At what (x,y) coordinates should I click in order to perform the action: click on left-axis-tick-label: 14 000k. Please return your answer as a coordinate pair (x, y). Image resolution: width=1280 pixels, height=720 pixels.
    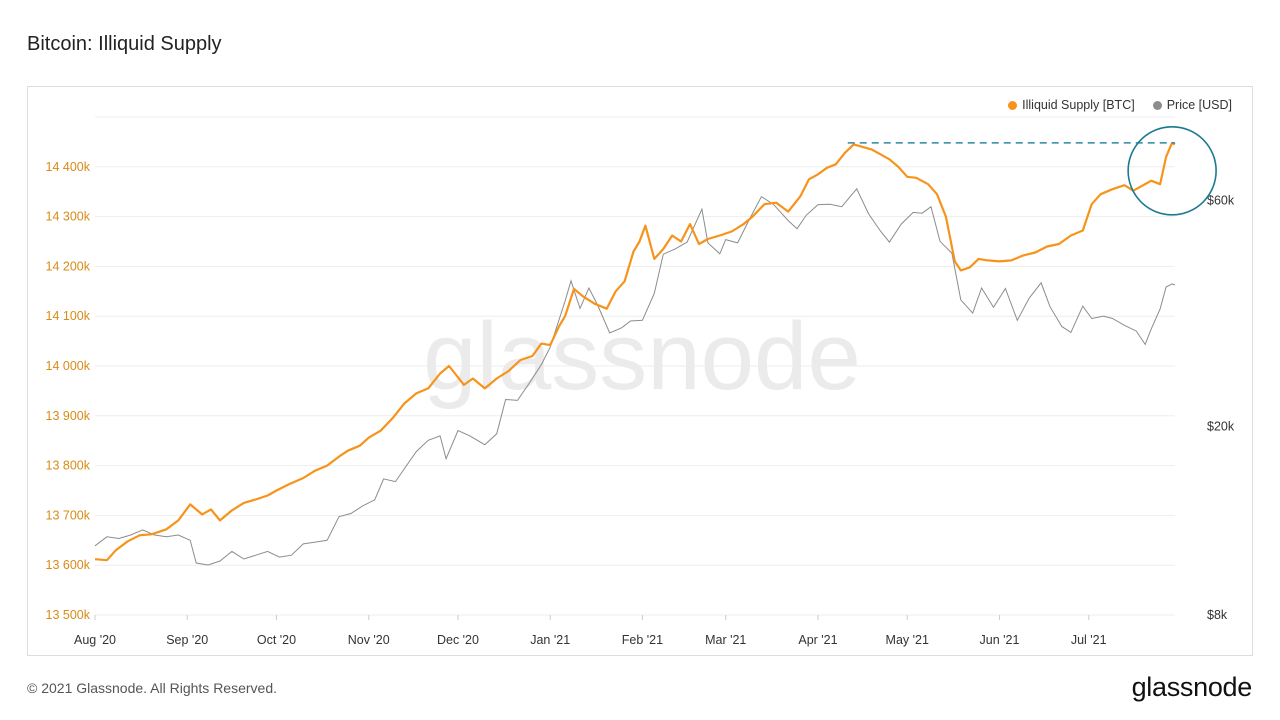
    Looking at the image, I should click on (68, 366).